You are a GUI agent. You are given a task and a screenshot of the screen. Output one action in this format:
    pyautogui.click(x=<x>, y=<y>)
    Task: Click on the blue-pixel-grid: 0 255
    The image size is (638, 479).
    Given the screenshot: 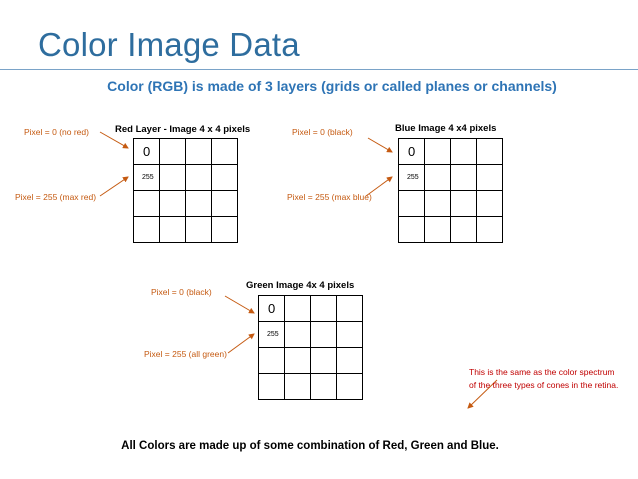 What is the action you would take?
    pyautogui.click(x=450, y=190)
    